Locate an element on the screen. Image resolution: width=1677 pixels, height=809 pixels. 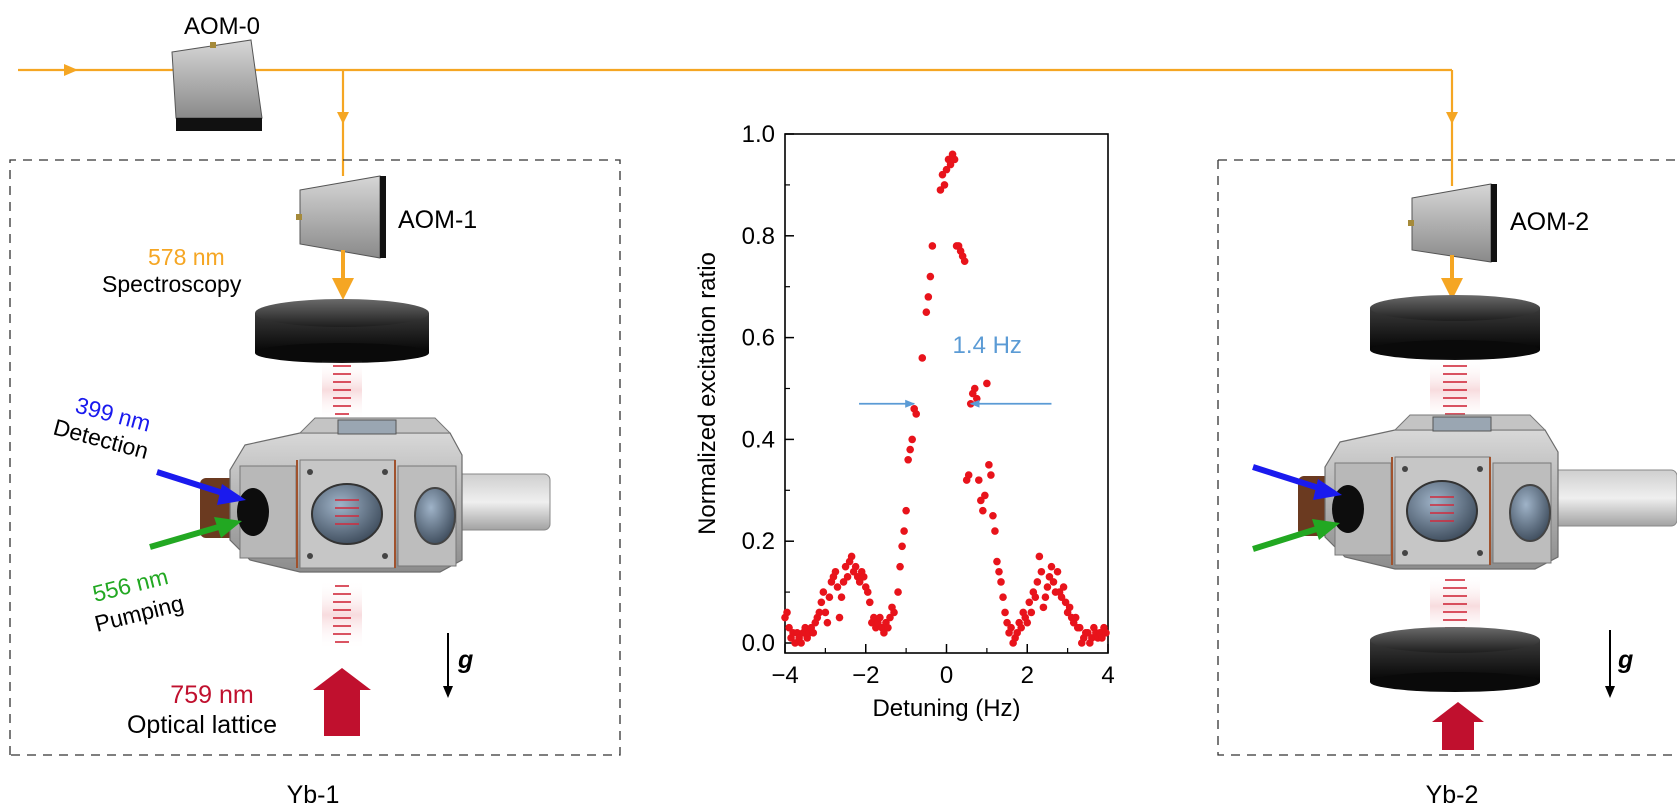
detection-arrow-icon is located at coordinates (231, 494).